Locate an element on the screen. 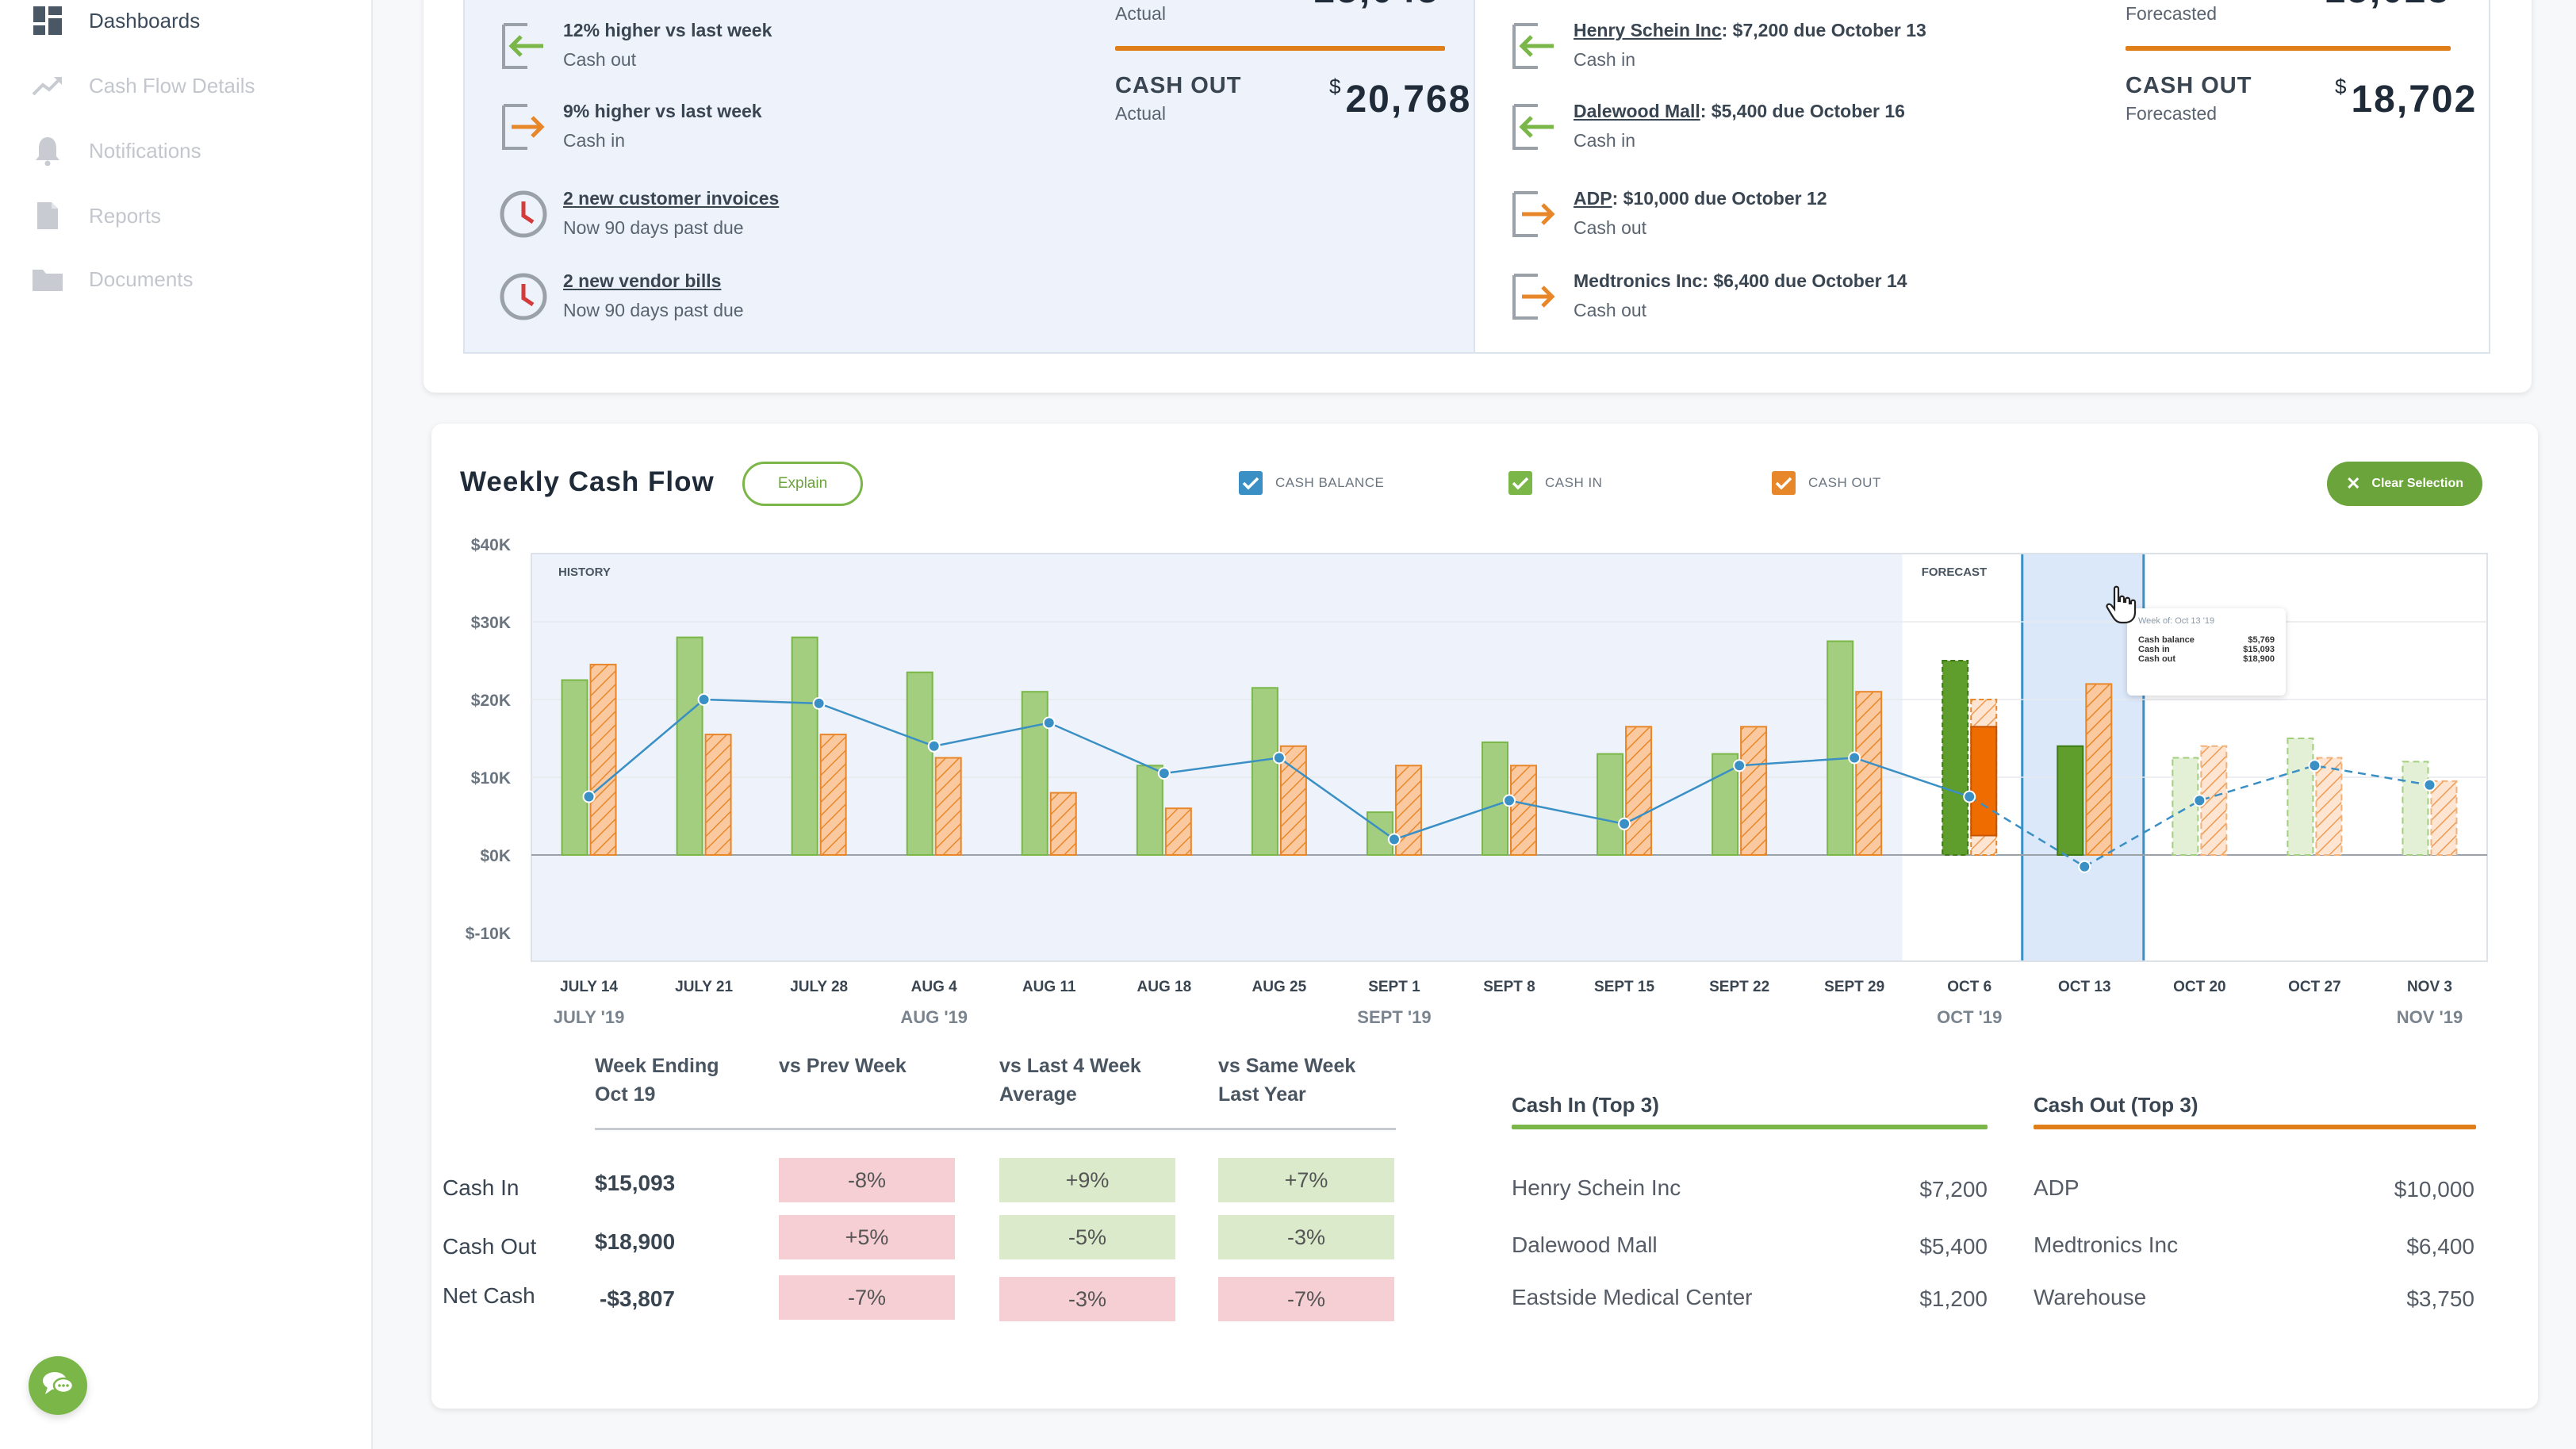  top3-amount: $7,200 is located at coordinates (1954, 1189).